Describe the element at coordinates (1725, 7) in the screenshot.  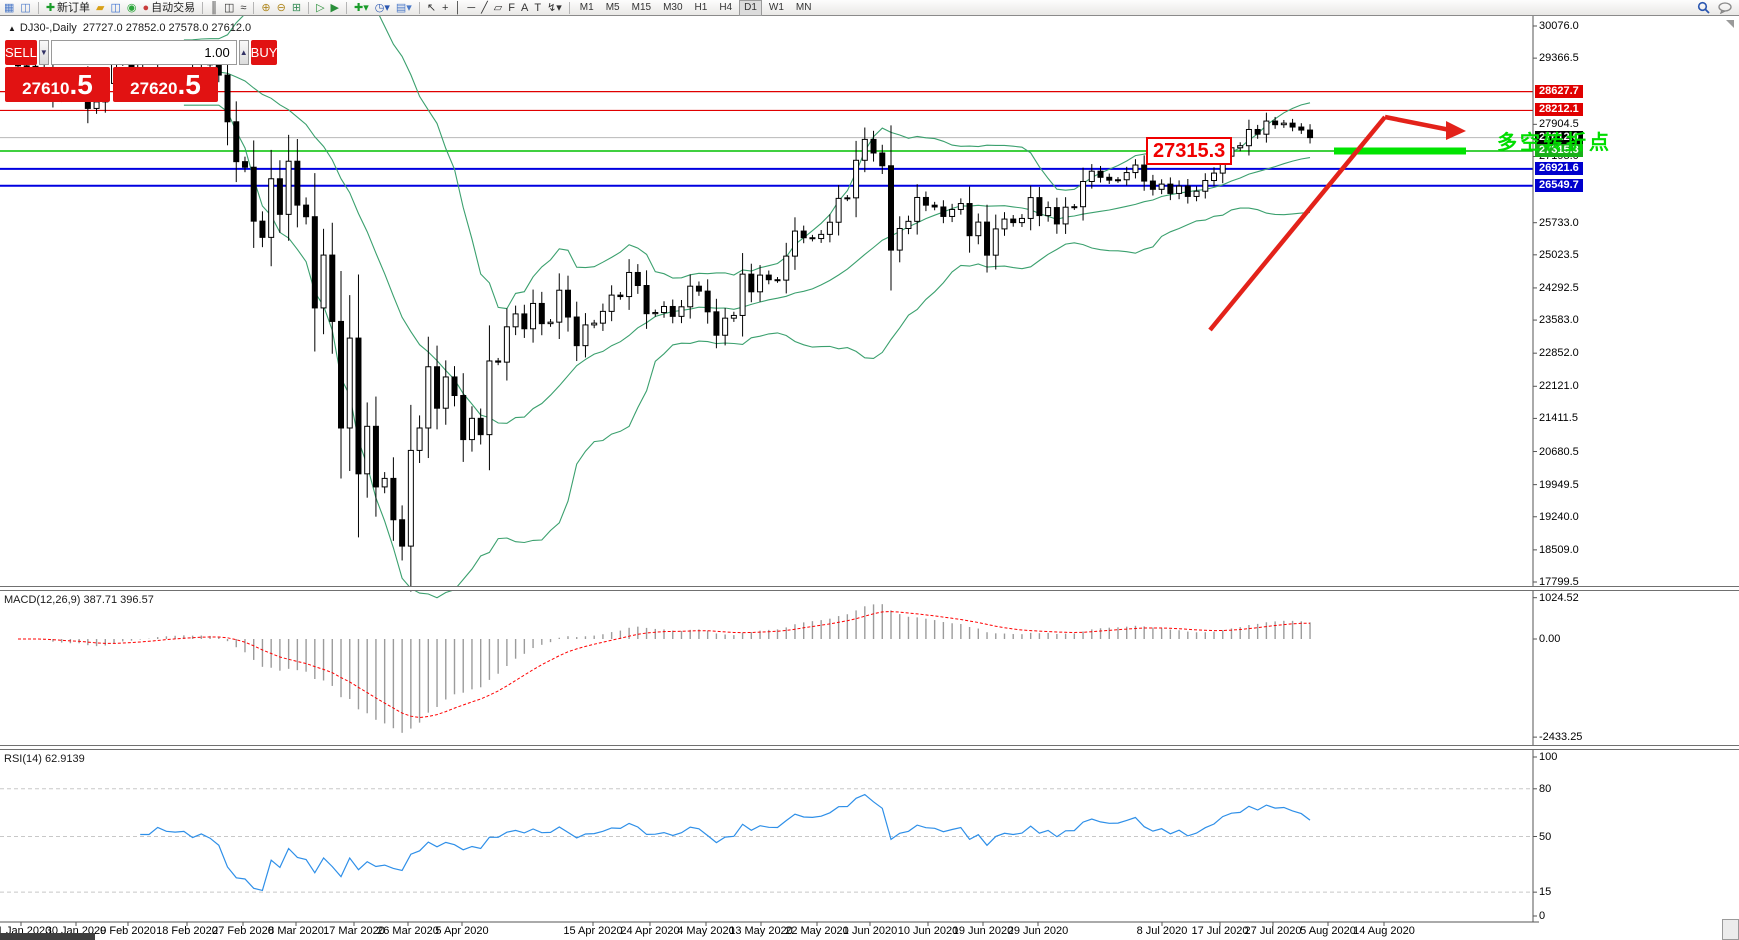
I see `chat-icon` at that location.